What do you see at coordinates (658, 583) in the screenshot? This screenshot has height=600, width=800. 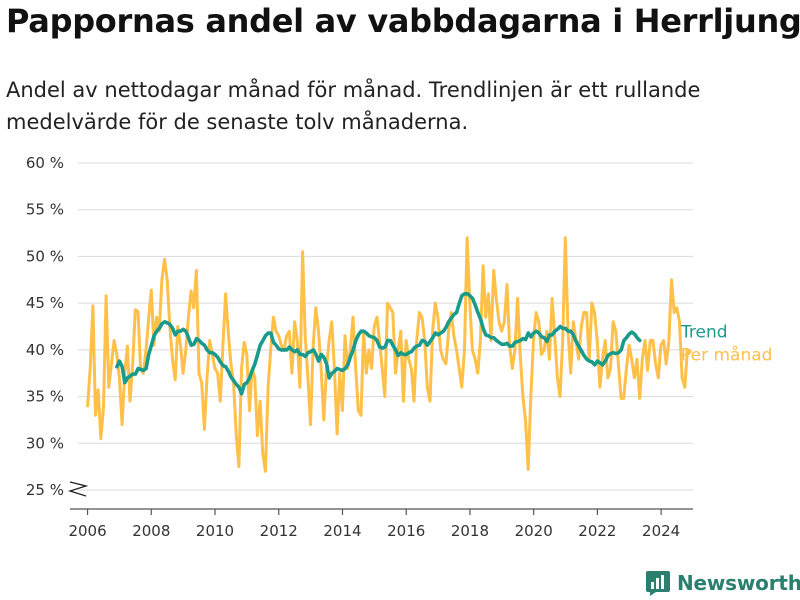 I see `bar-chart-icon` at bounding box center [658, 583].